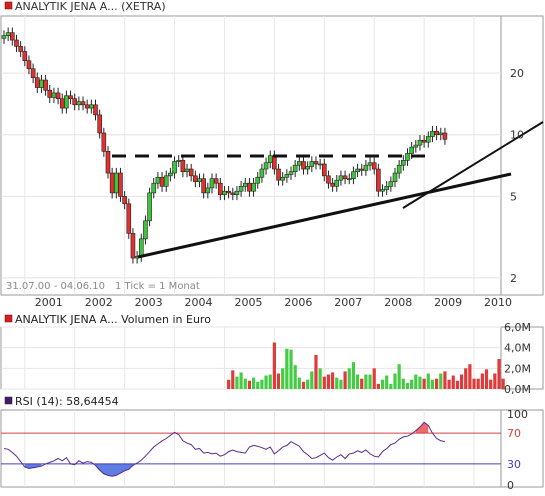 The image size is (545, 496). What do you see at coordinates (522, 155) in the screenshot?
I see `price-axis-area` at bounding box center [522, 155].